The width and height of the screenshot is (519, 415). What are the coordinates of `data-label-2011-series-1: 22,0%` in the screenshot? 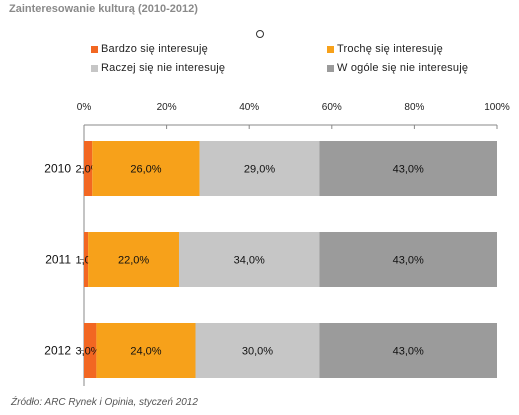 It's located at (133, 261).